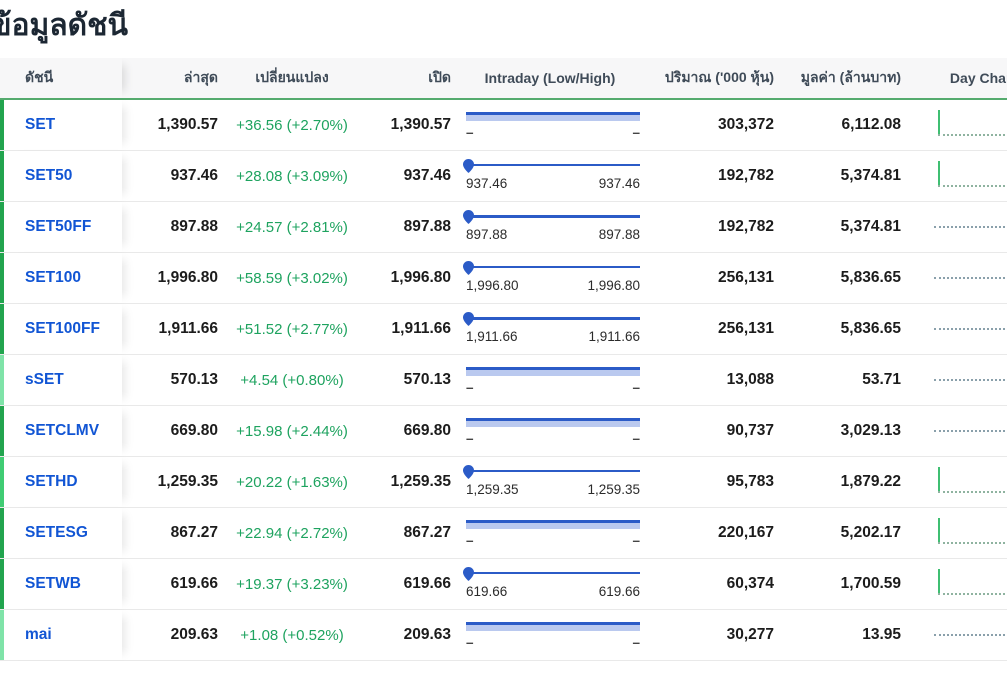 This screenshot has width=1007, height=680. What do you see at coordinates (194, 175) in the screenshot?
I see `last-price: 937.46` at bounding box center [194, 175].